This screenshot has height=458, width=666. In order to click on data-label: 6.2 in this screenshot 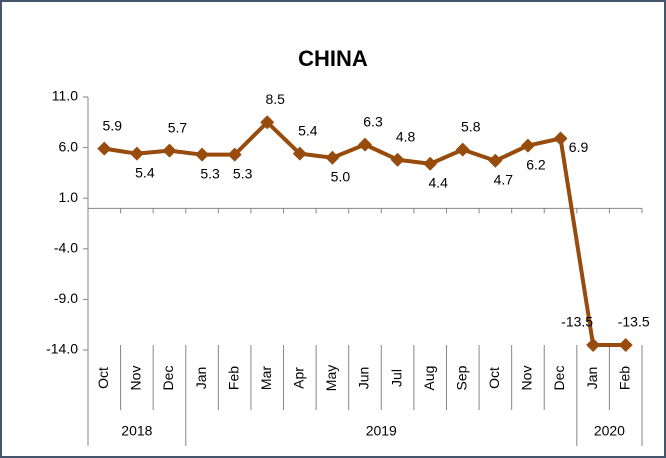, I will do `click(536, 164)`.